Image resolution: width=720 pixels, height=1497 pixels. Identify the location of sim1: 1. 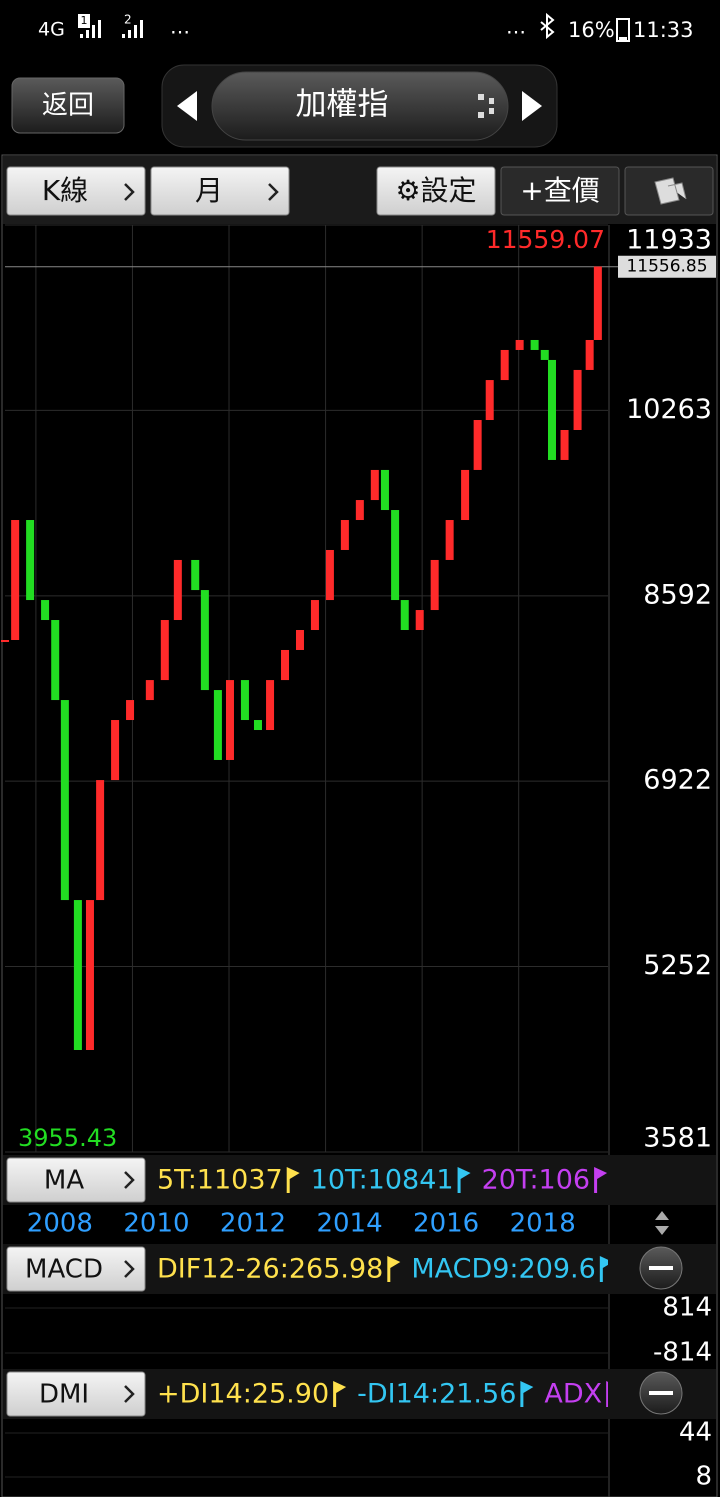
(84, 20).